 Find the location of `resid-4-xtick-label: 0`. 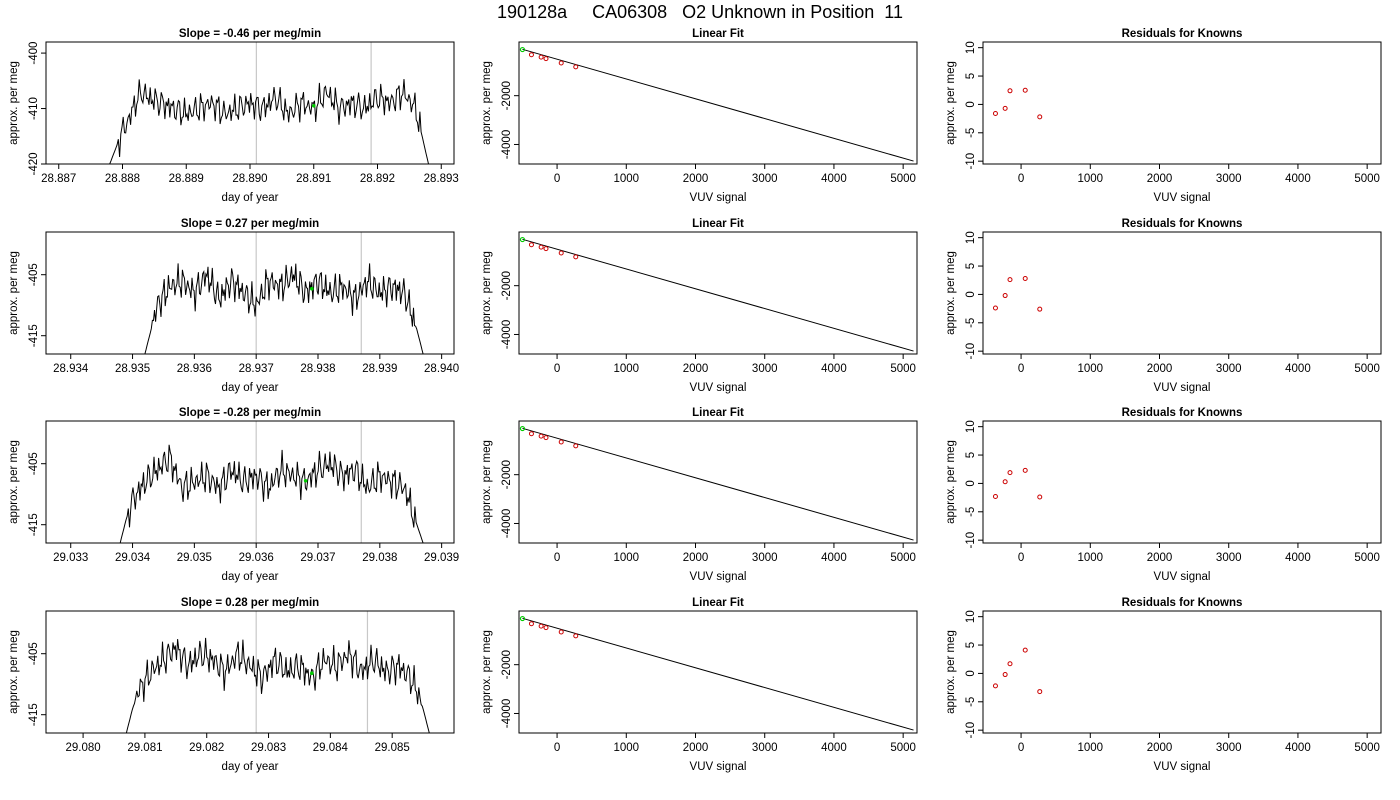

resid-4-xtick-label: 0 is located at coordinates (1021, 748).